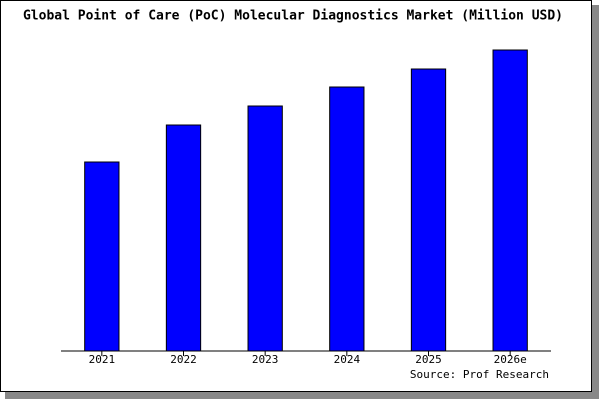  Describe the element at coordinates (479, 374) in the screenshot. I see `source-note: Source: Prof Research` at that location.